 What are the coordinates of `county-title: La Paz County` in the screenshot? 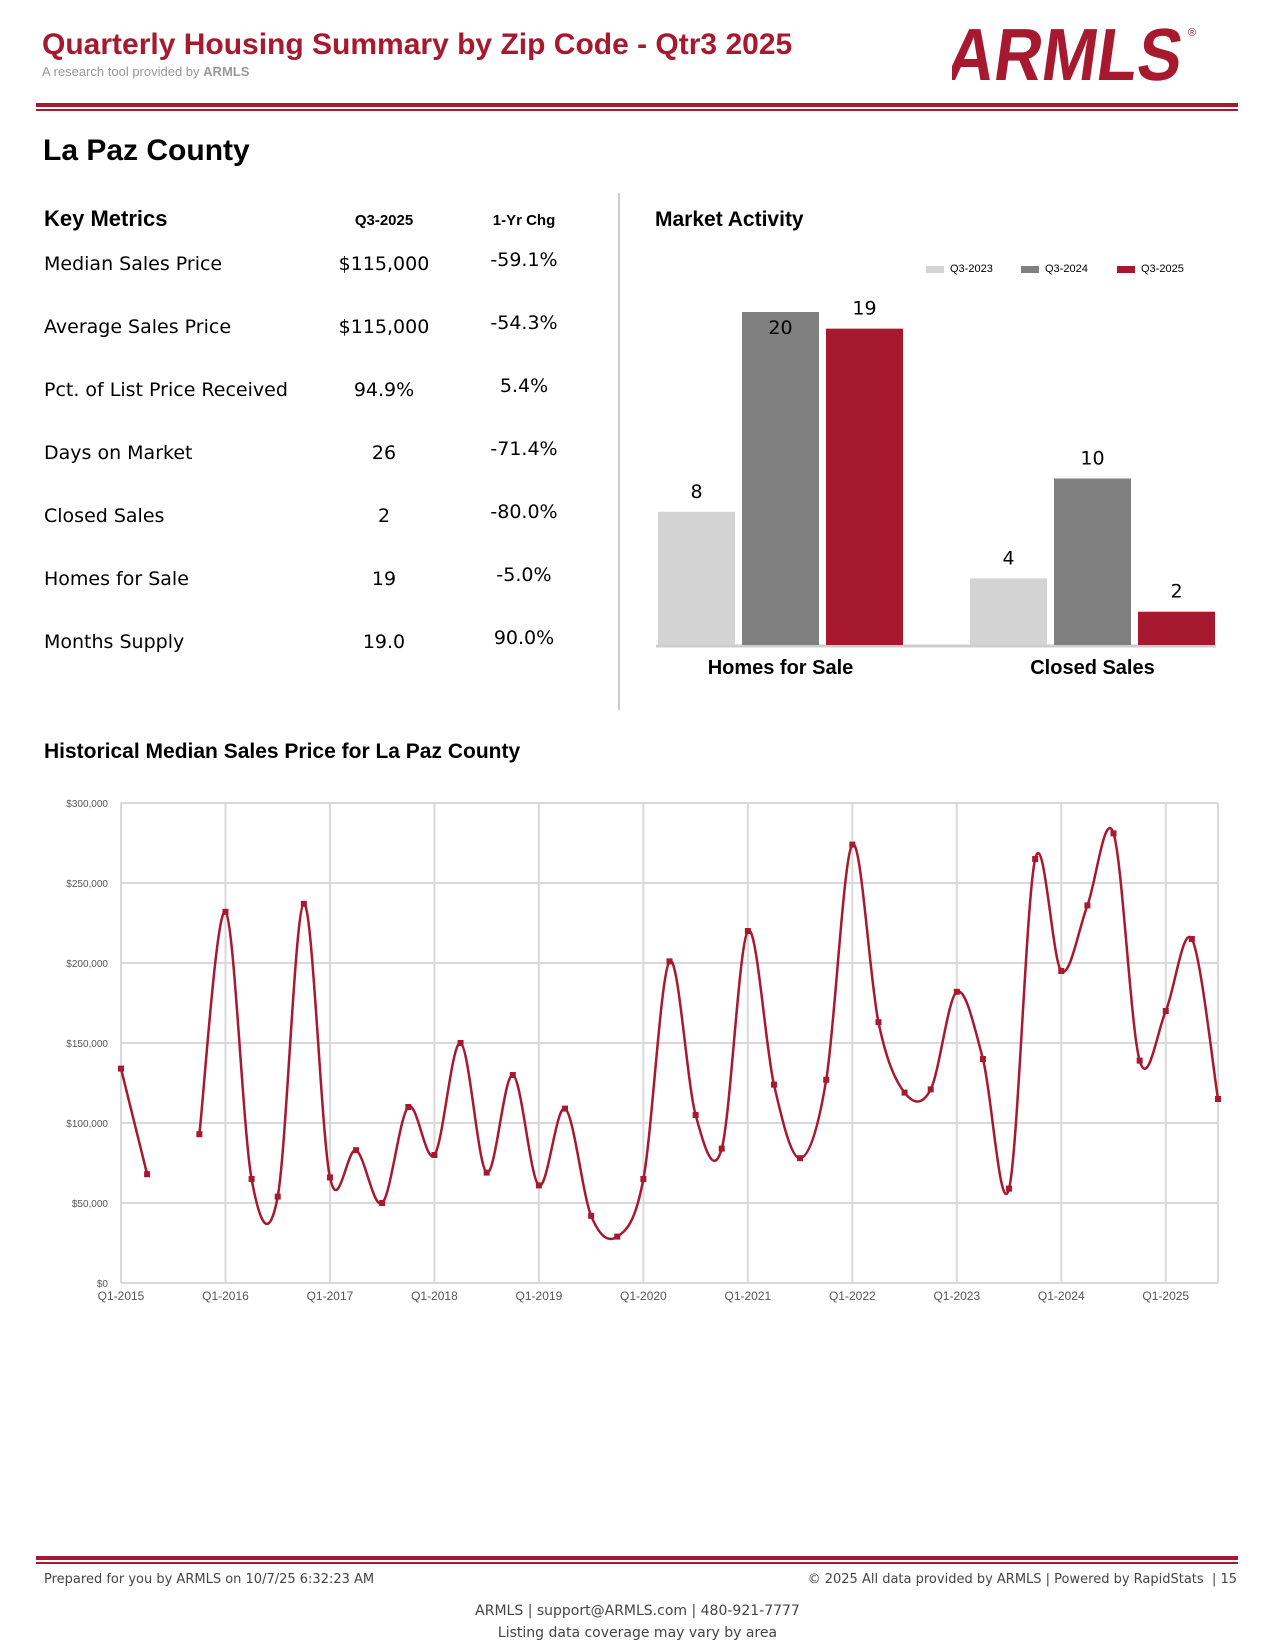 It's located at (146, 150).